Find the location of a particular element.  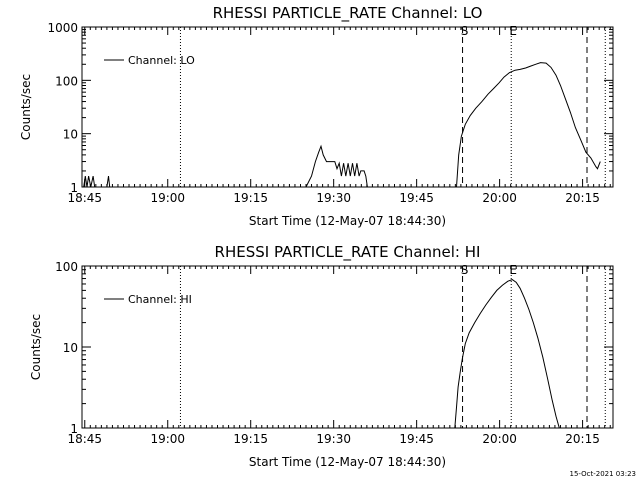

legend-label: Channel: HI is located at coordinates (160, 299).